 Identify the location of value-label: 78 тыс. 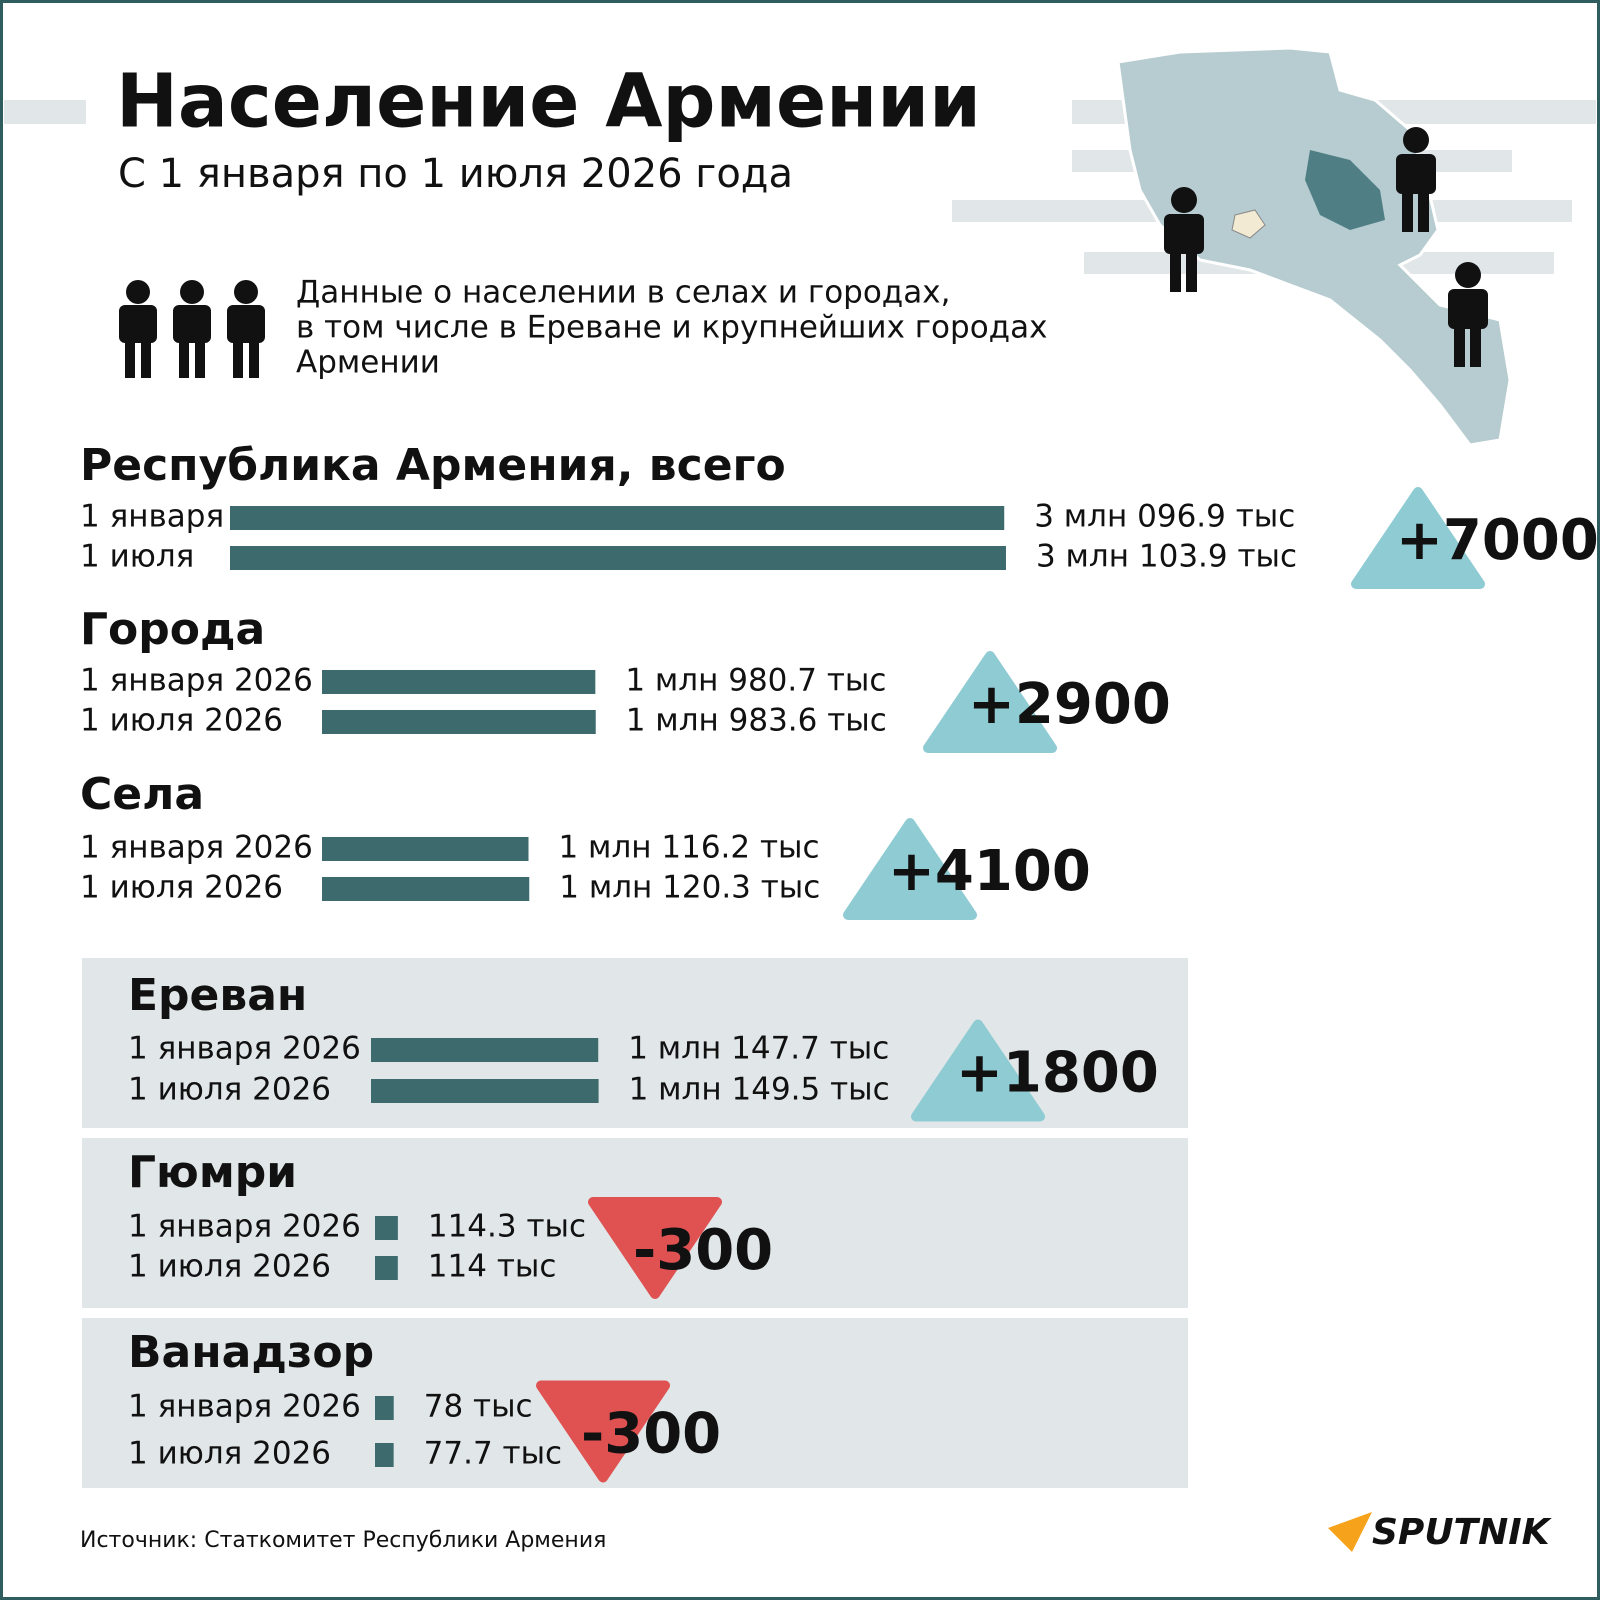
(478, 1407).